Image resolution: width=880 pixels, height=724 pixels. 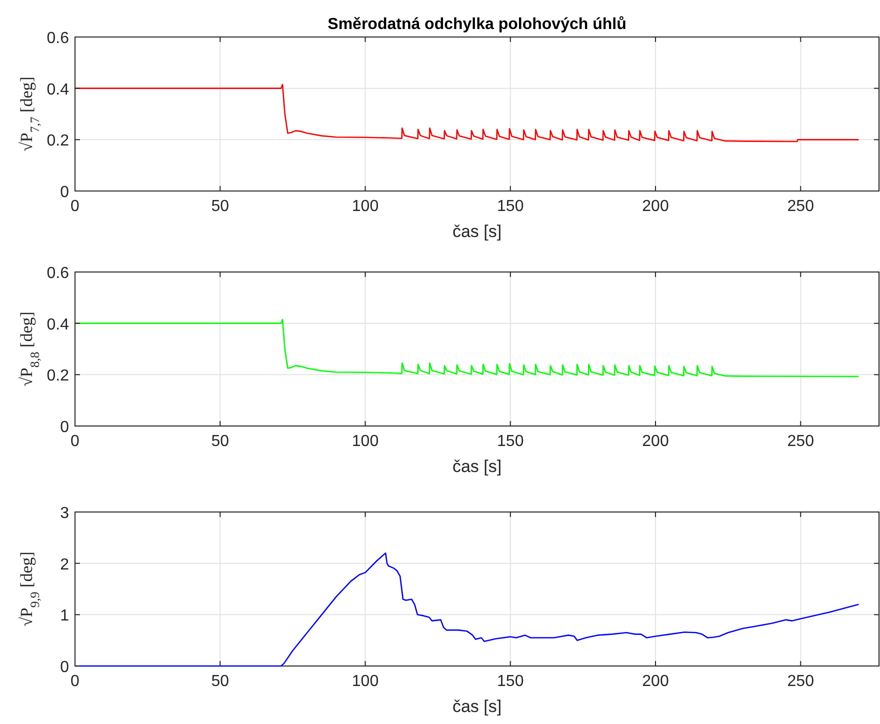 What do you see at coordinates (65, 616) in the screenshot?
I see `y-tick-label: 1` at bounding box center [65, 616].